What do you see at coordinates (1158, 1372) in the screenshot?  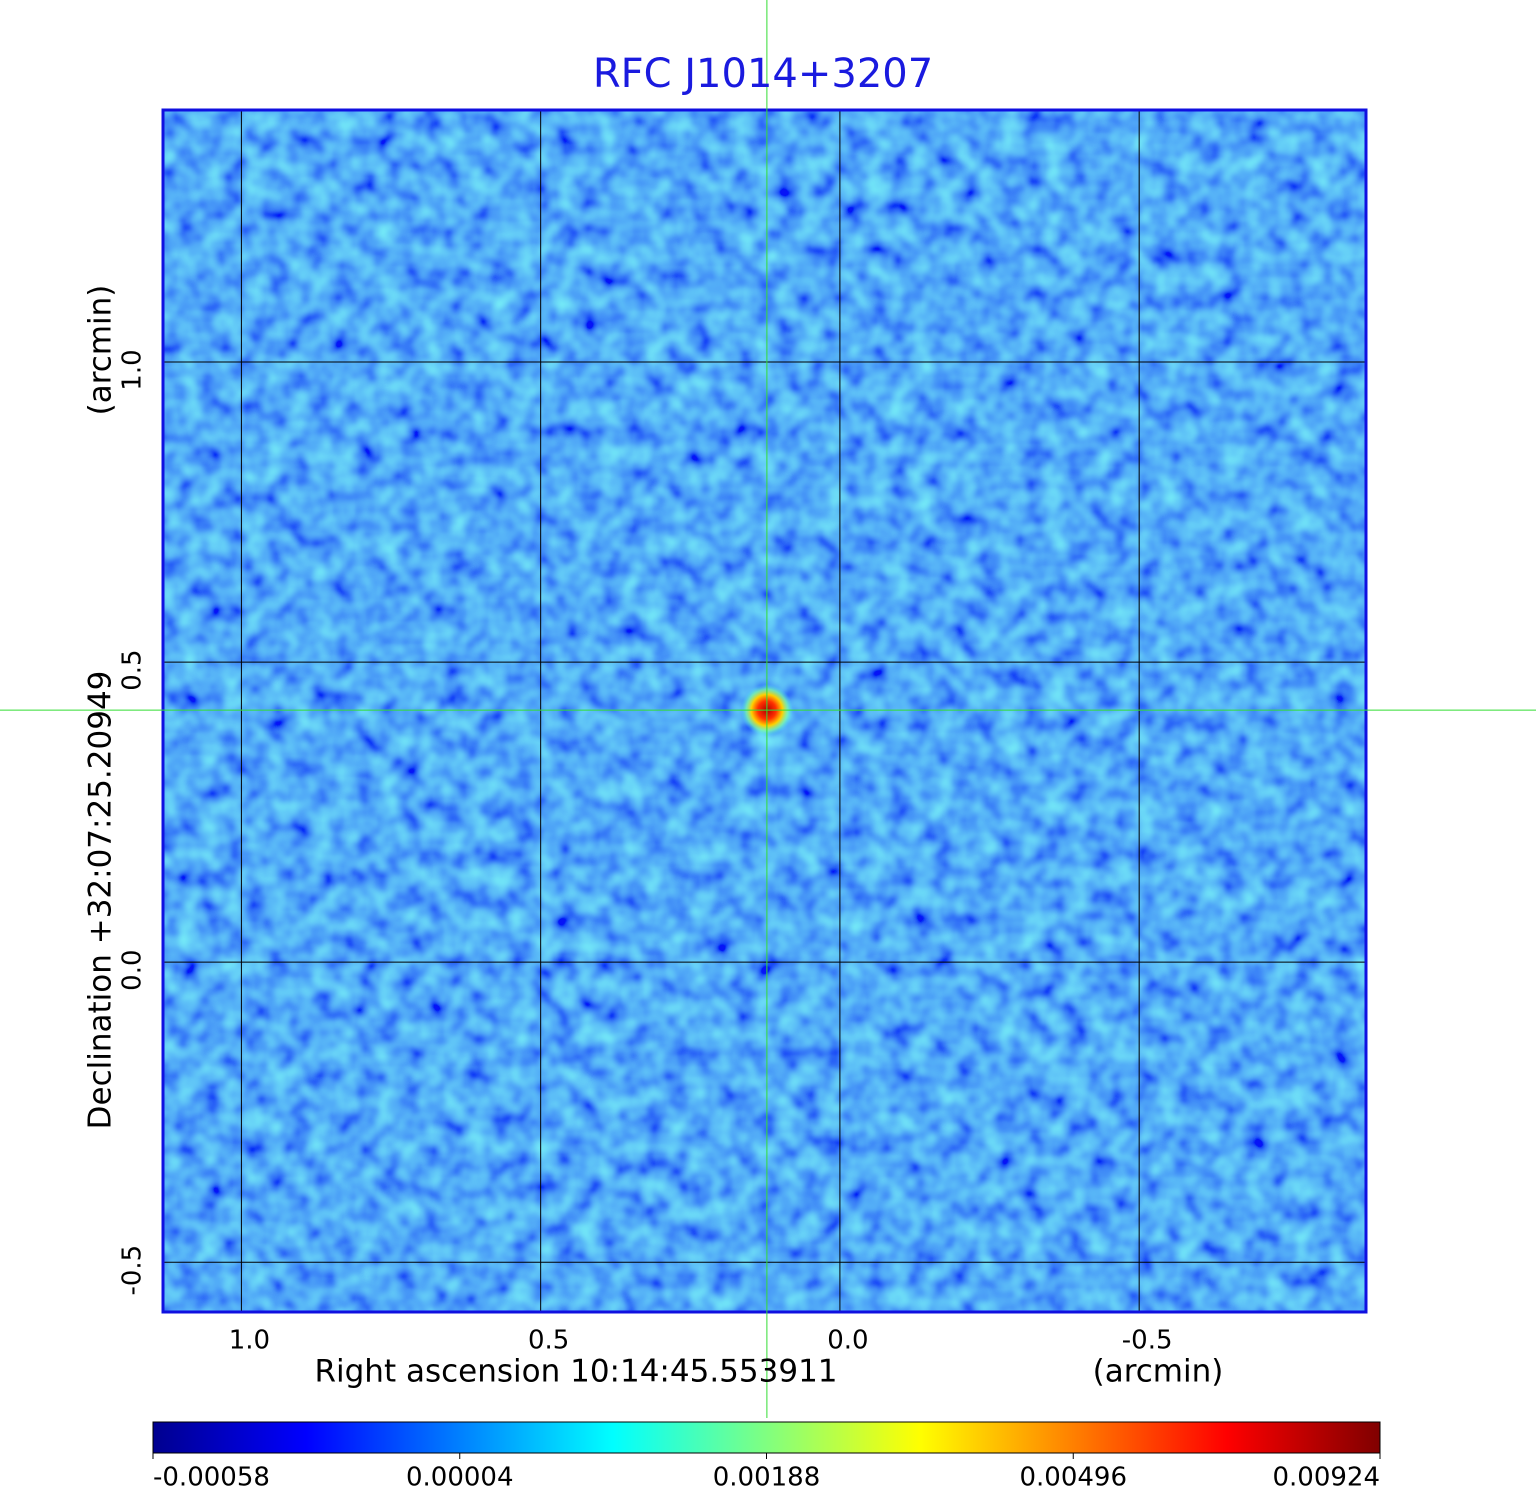 I see `x-axis-unit: (arcmin)` at bounding box center [1158, 1372].